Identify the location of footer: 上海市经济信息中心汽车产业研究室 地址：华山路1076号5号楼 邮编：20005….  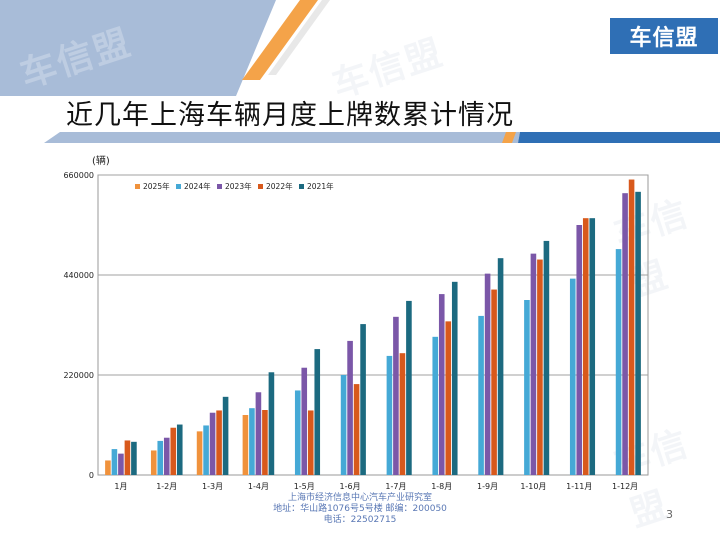
(360, 509).